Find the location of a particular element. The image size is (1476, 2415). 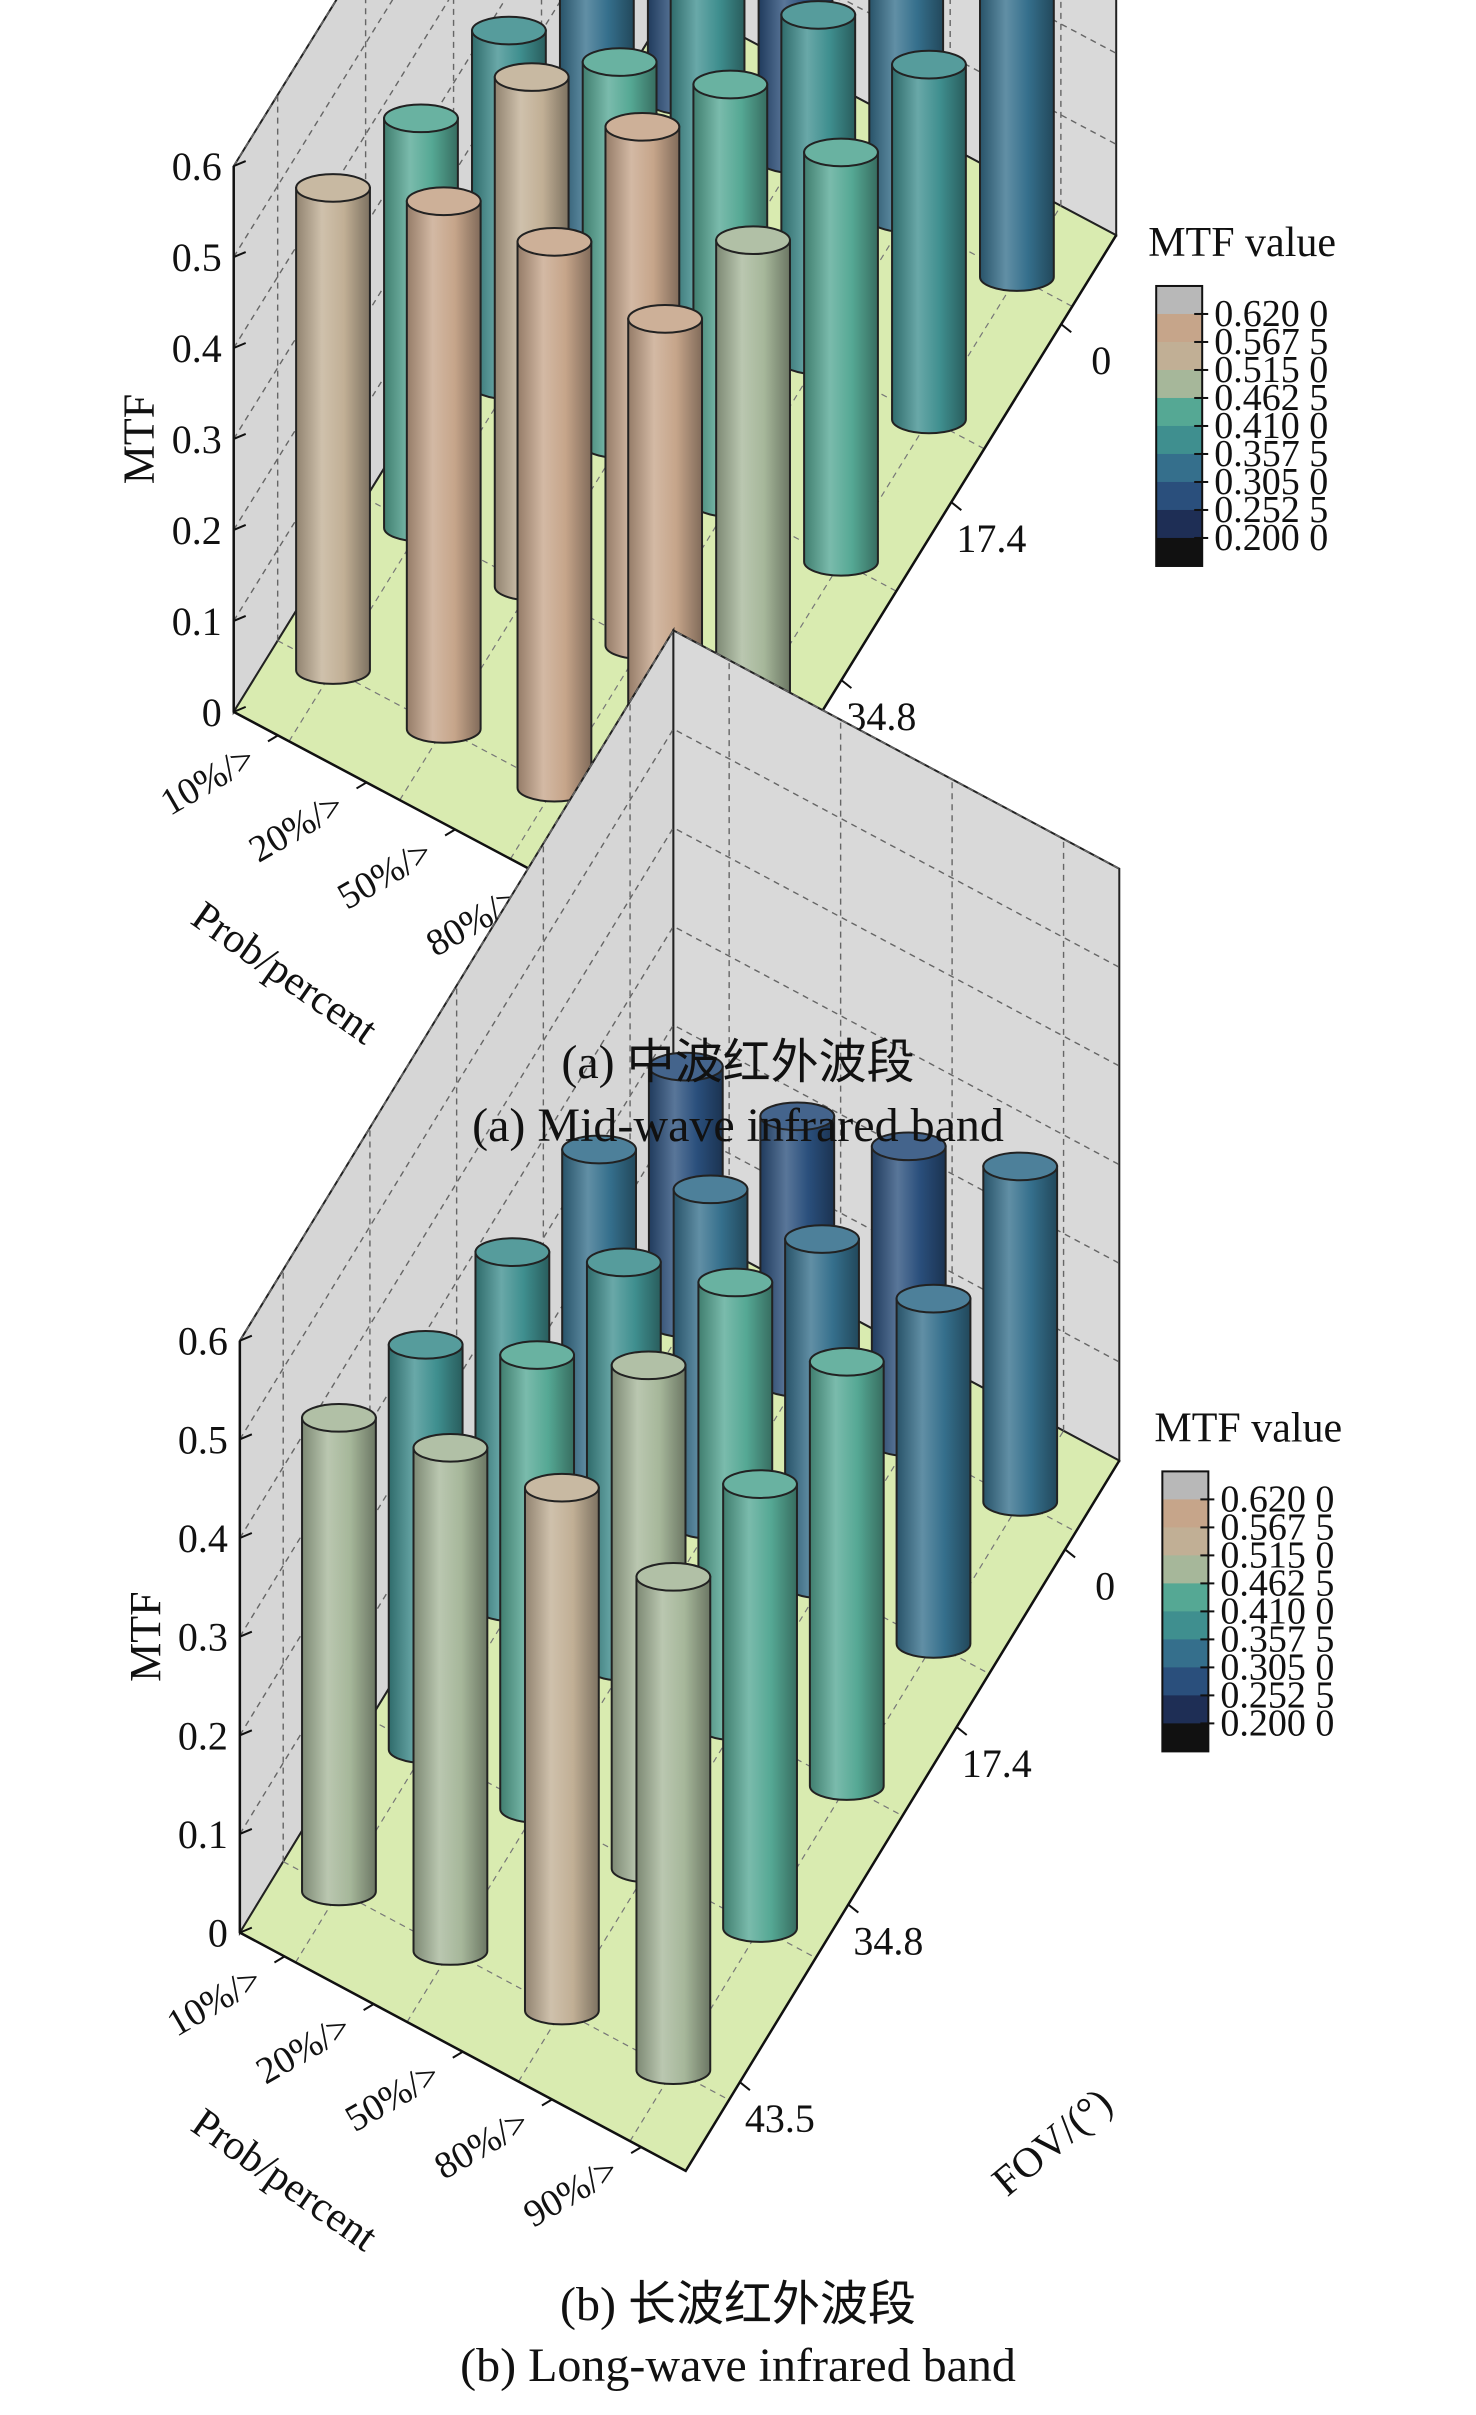

caption-b-cn: (b) 长波红外波段 is located at coordinates (738, 2304).